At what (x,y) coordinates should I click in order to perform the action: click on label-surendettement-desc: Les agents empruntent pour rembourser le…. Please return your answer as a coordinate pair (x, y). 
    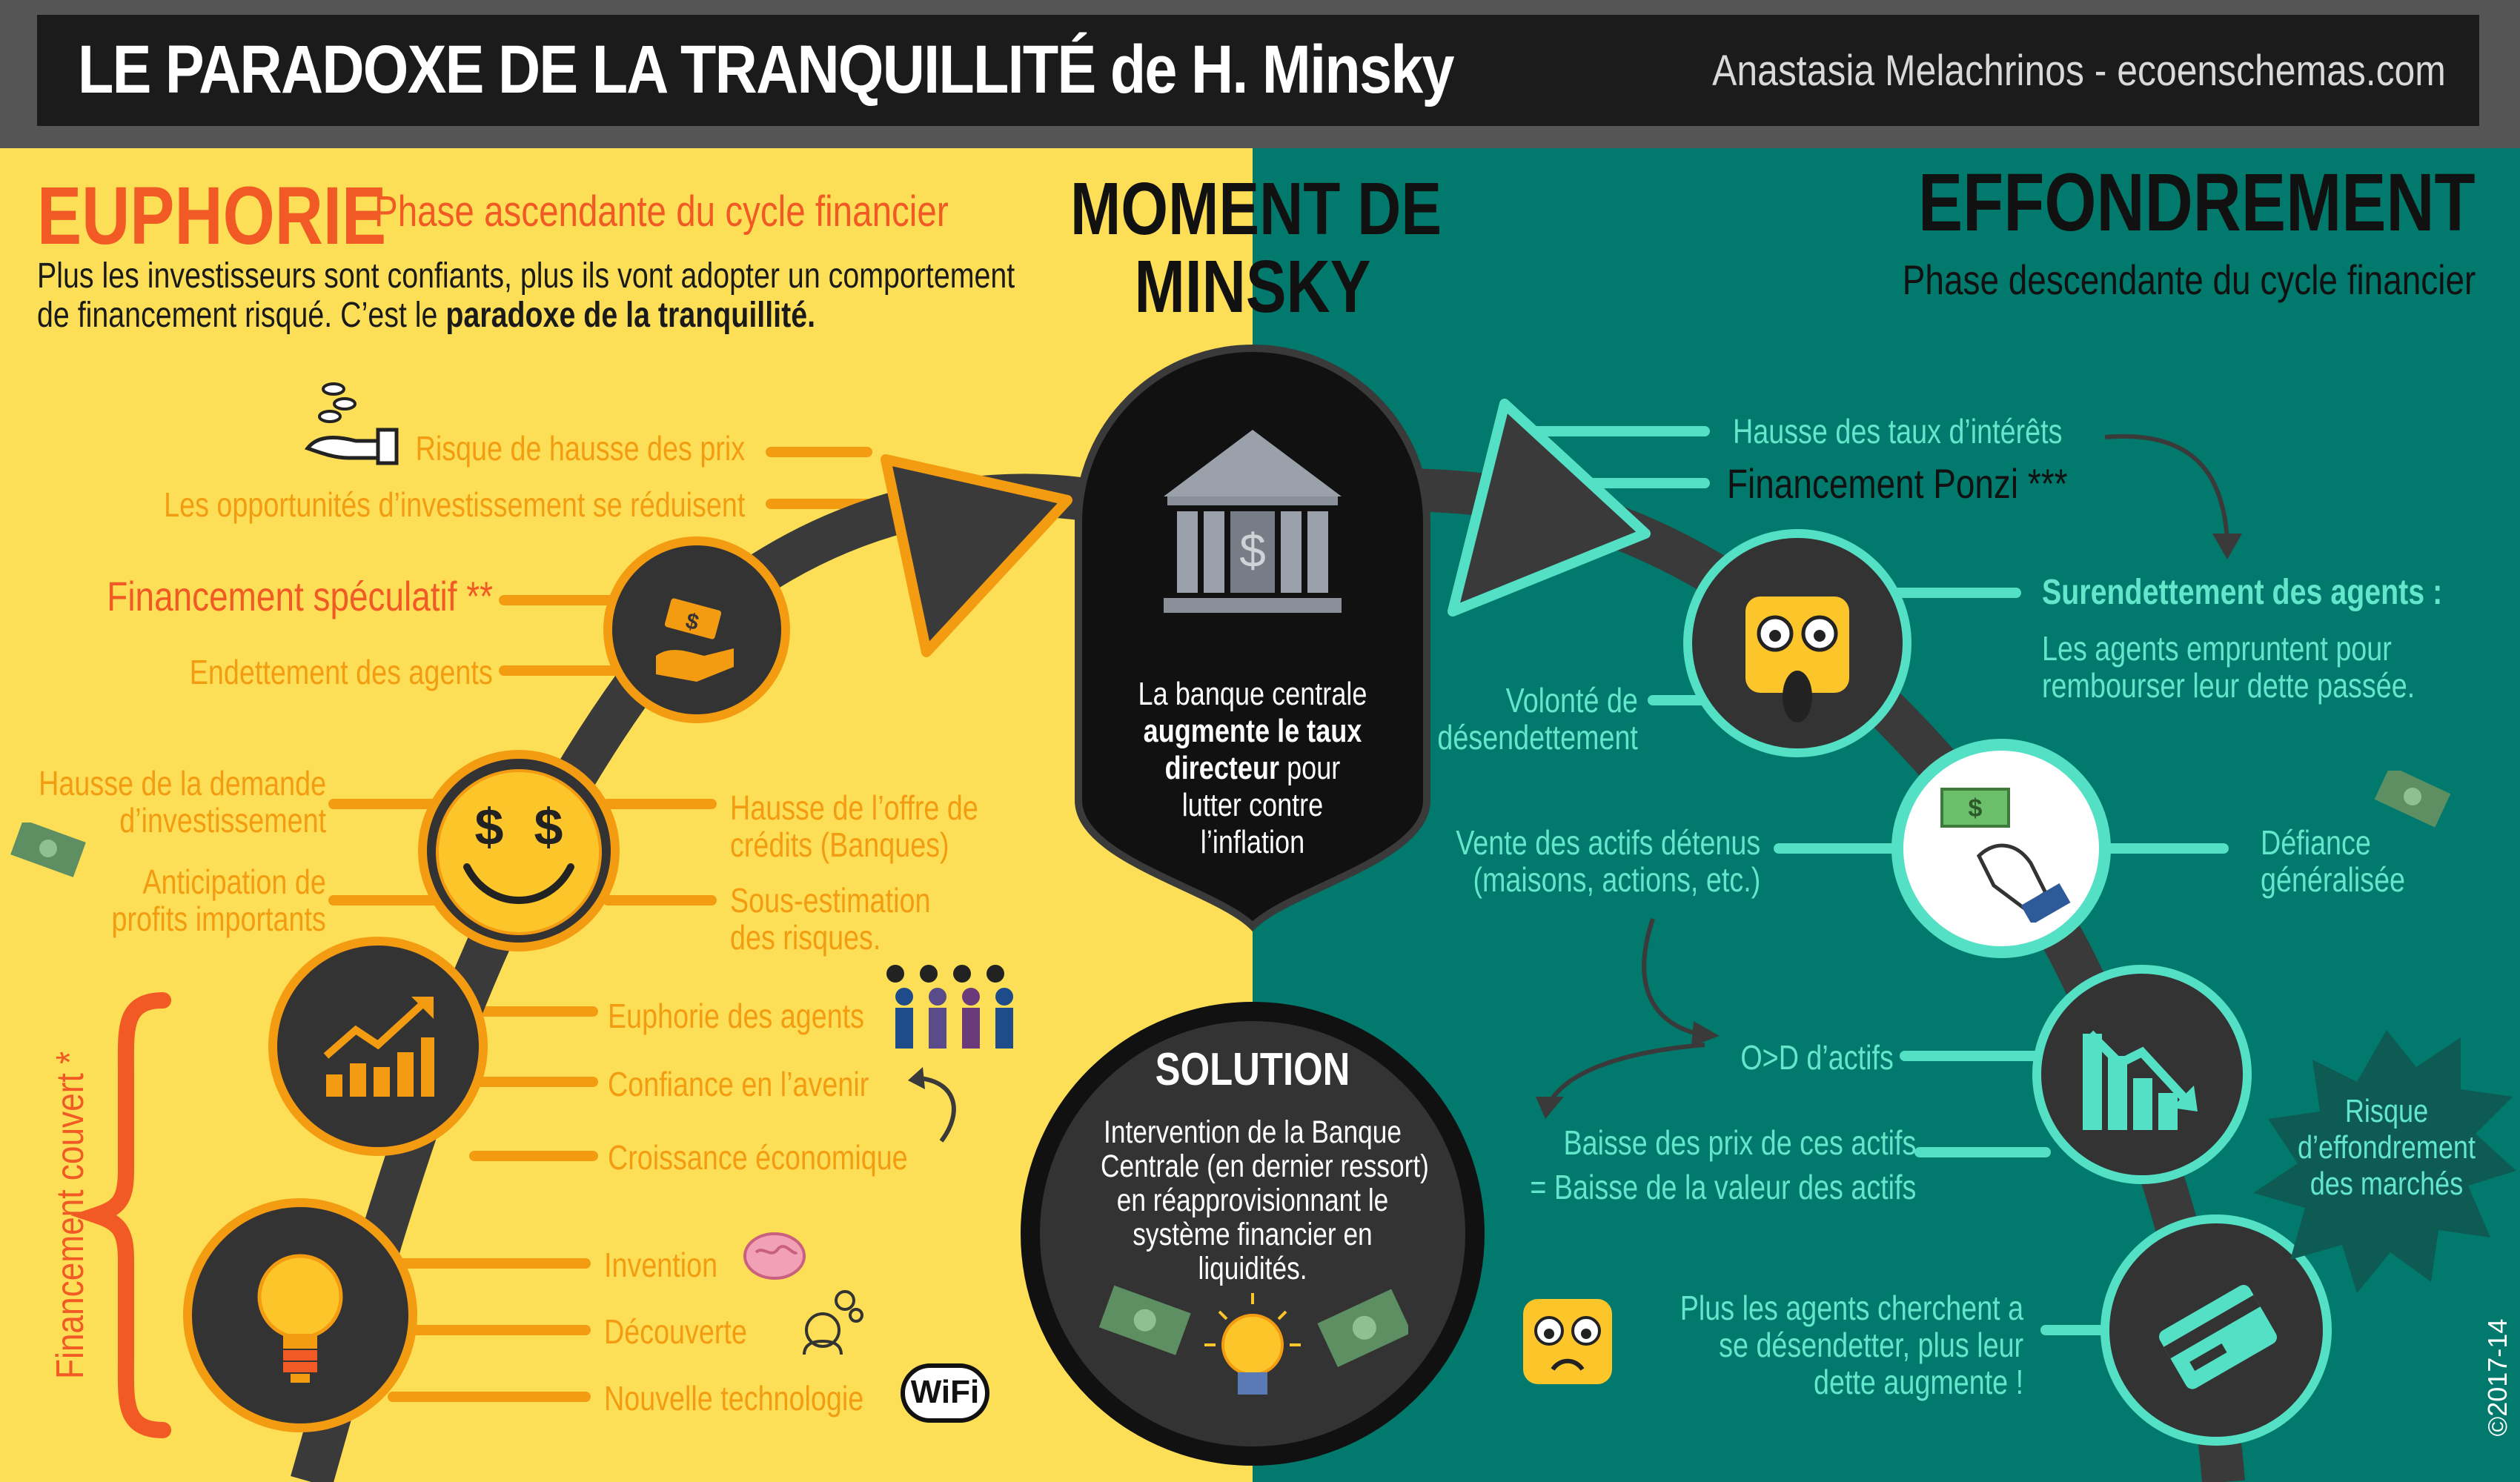
    Looking at the image, I should click on (2229, 667).